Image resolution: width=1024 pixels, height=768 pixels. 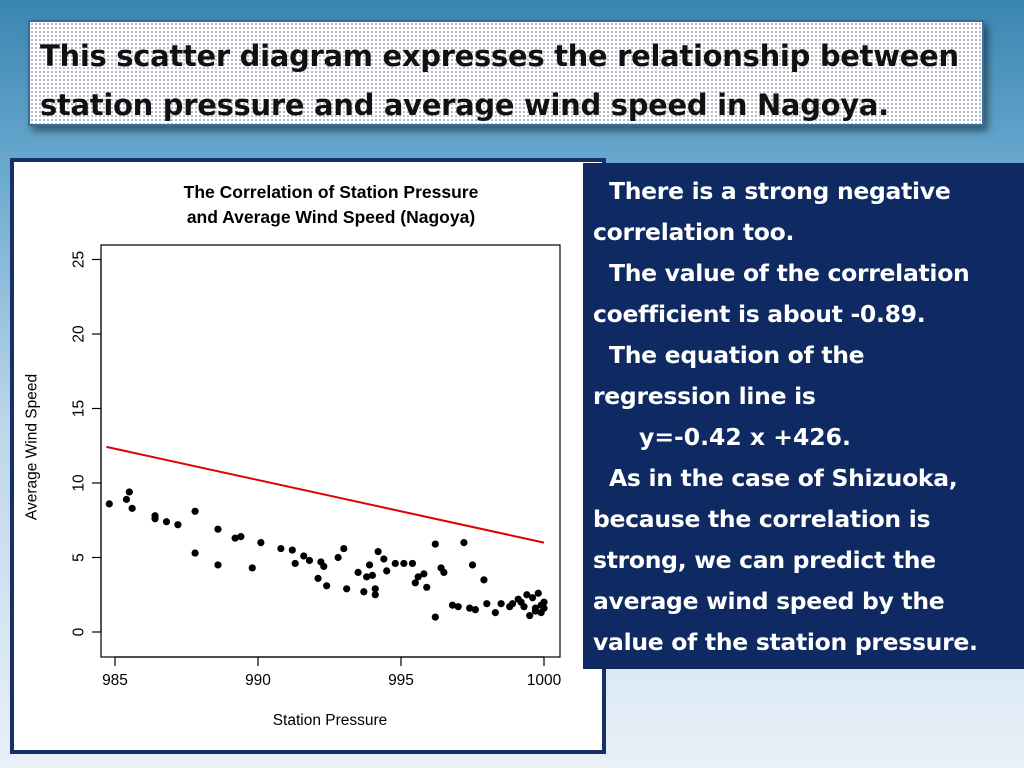 I want to click on regression-line, so click(x=325, y=494).